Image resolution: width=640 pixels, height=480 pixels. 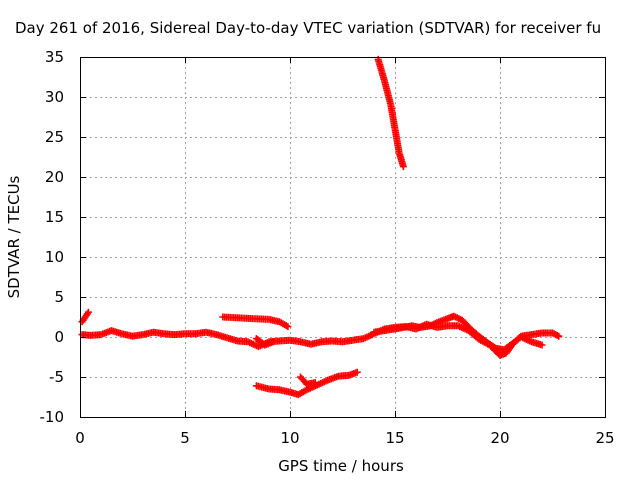 I want to click on x-tick-label: 15, so click(x=394, y=438).